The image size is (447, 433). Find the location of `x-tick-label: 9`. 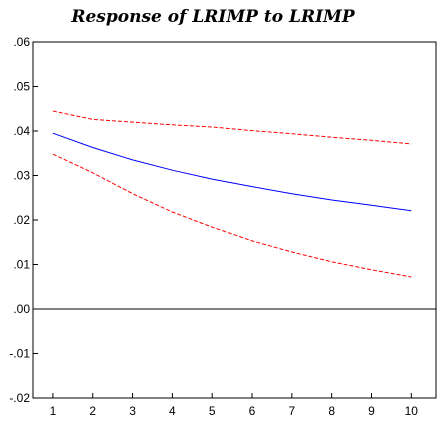

x-tick-label: 9 is located at coordinates (371, 411).